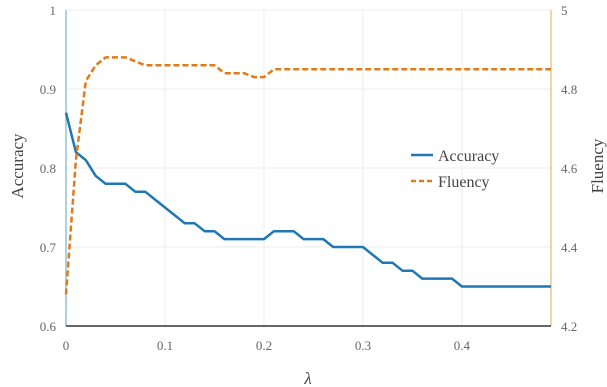 This screenshot has height=387, width=607. Describe the element at coordinates (307, 378) in the screenshot. I see `x-axis-title: λ` at that location.